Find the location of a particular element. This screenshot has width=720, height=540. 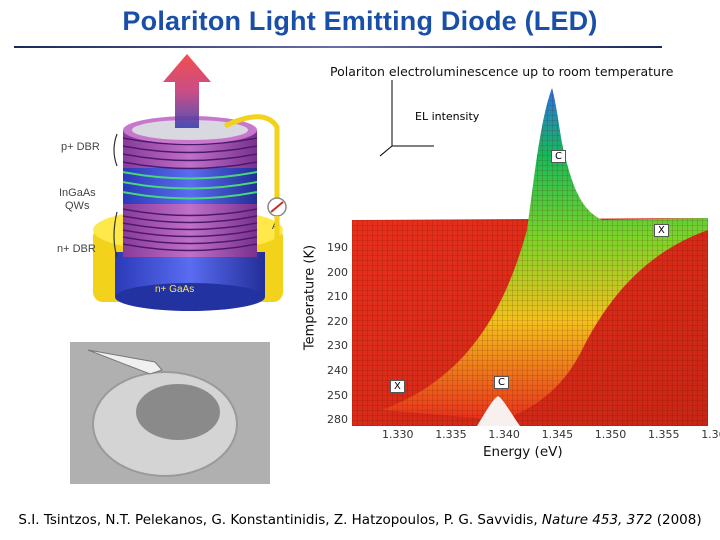

y-tick-label: 280 is located at coordinates (337, 420).